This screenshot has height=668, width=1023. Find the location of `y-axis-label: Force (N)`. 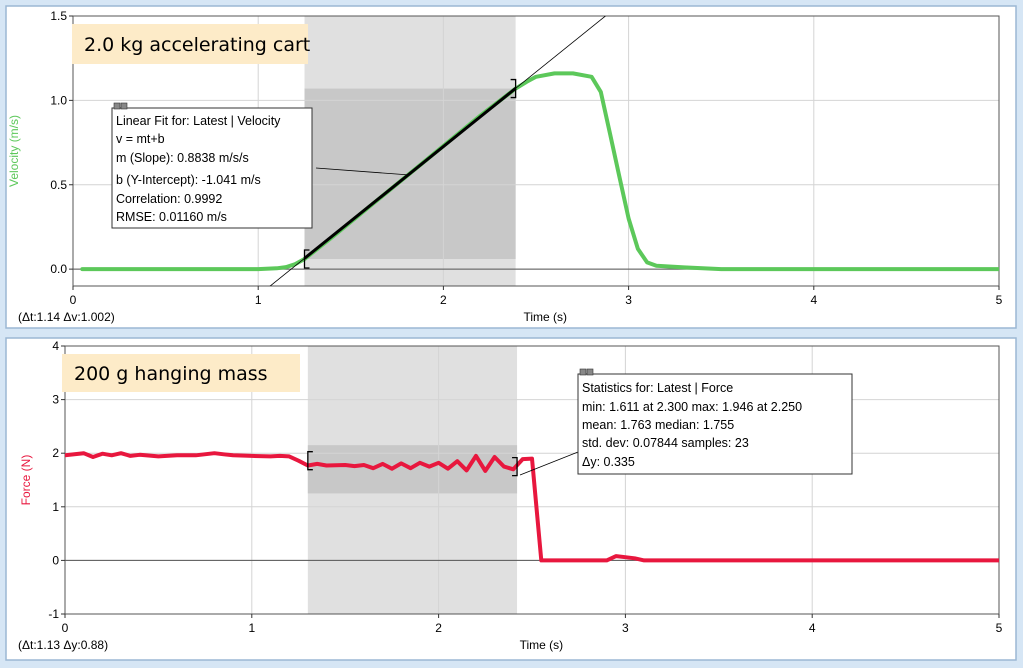

y-axis-label: Force (N) is located at coordinates (26, 480).